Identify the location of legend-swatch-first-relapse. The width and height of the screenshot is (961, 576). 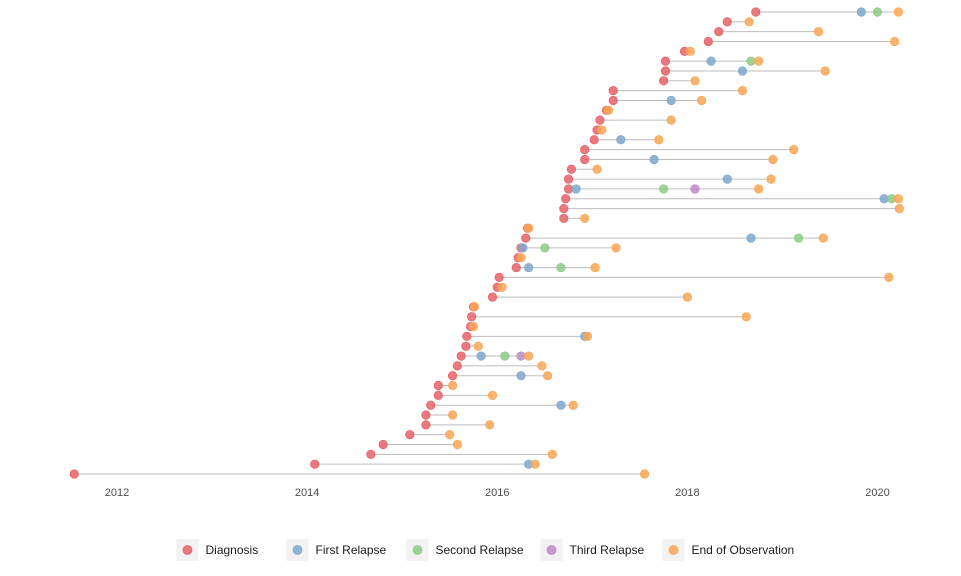
(297, 550).